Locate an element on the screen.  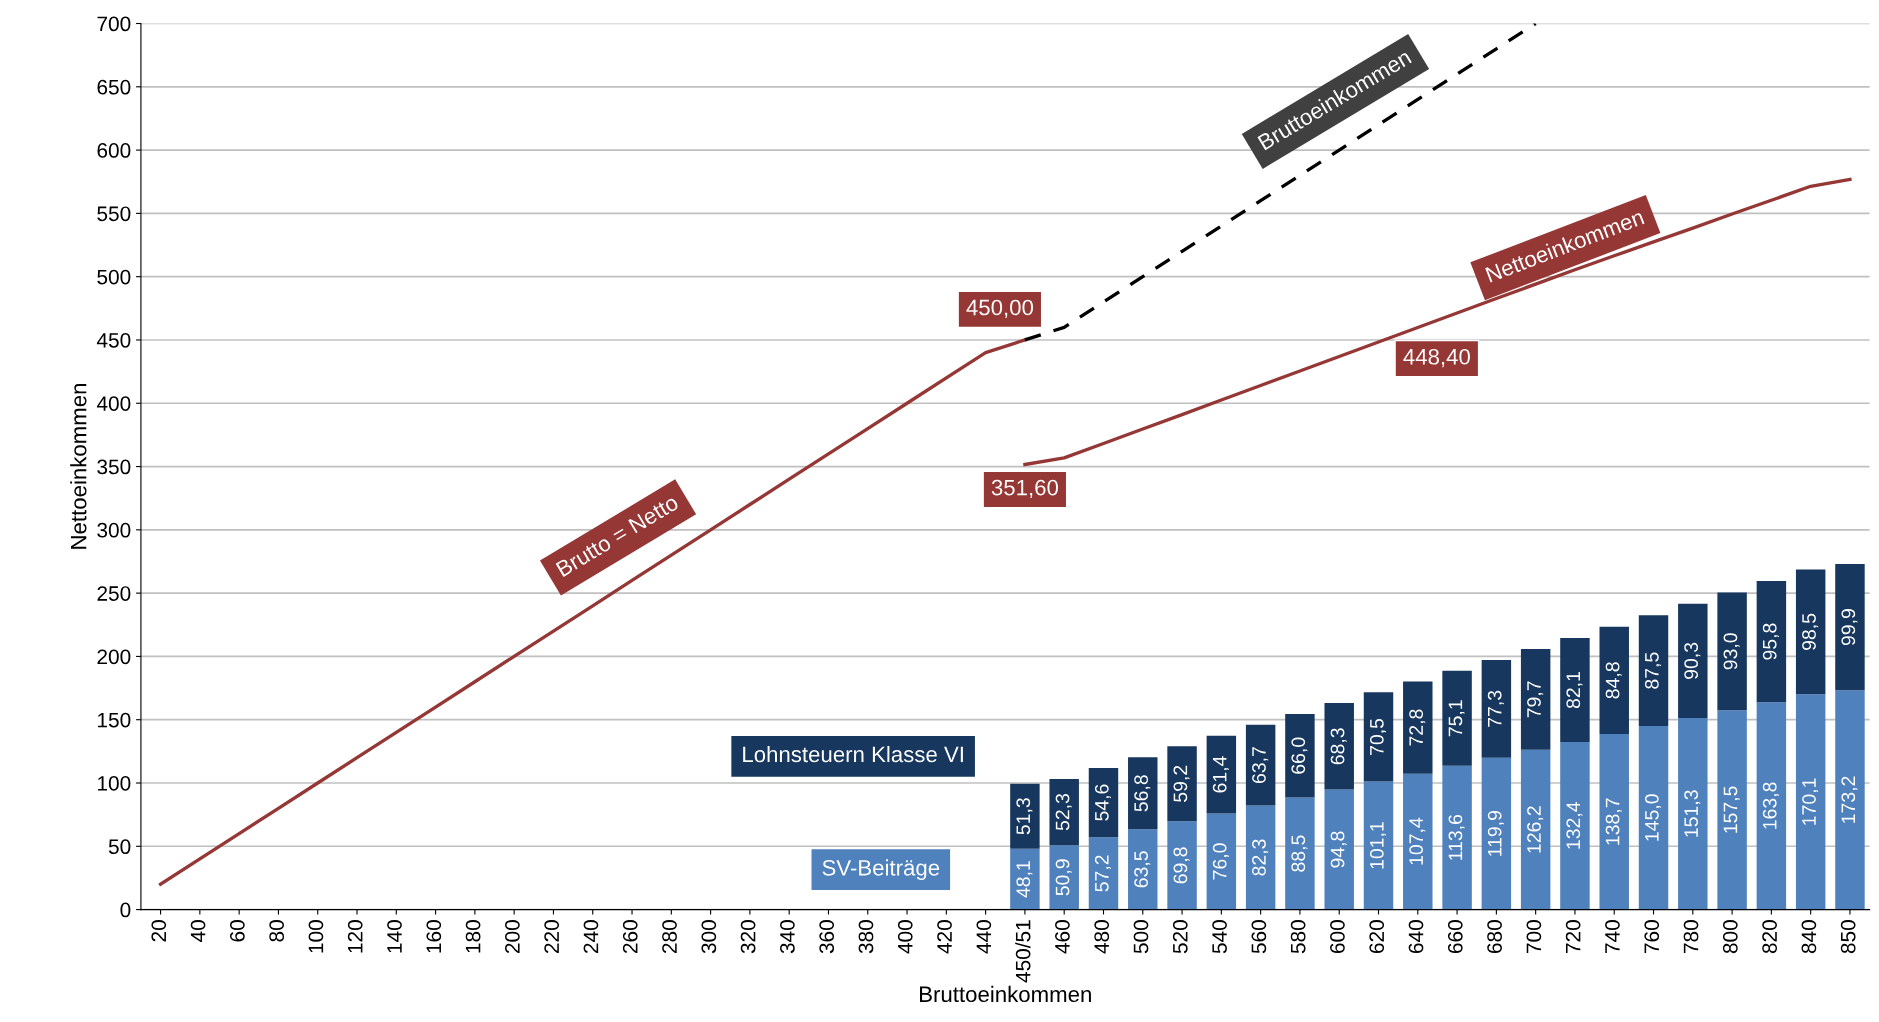
data-label: 61,4 is located at coordinates (1220, 774).